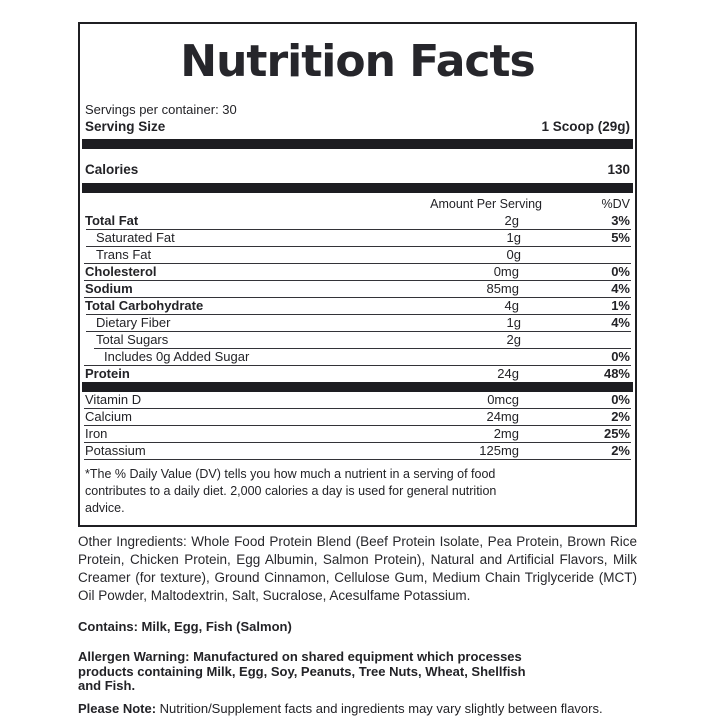 Image resolution: width=713 pixels, height=716 pixels. Describe the element at coordinates (358, 237) in the screenshot. I see `nutrient-row-saturated-fat: Saturated Fat 1g 5%` at that location.